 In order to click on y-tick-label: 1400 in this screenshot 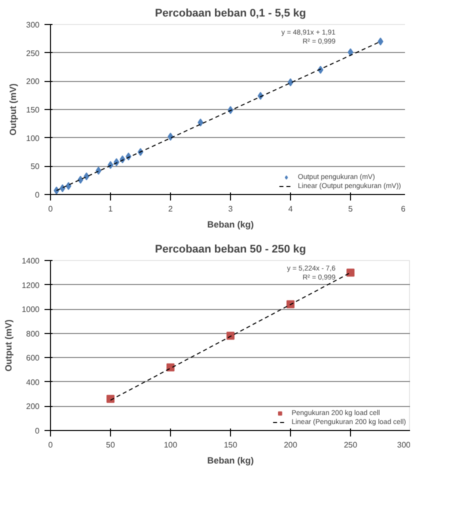, I will do `click(31, 261)`.